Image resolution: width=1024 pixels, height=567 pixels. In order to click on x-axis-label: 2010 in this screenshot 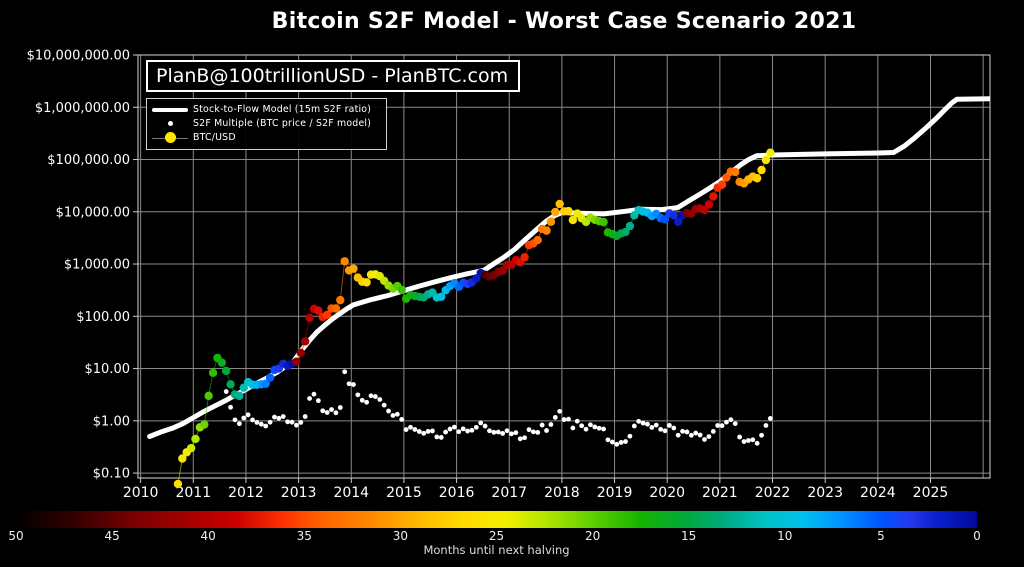, I will do `click(141, 493)`.